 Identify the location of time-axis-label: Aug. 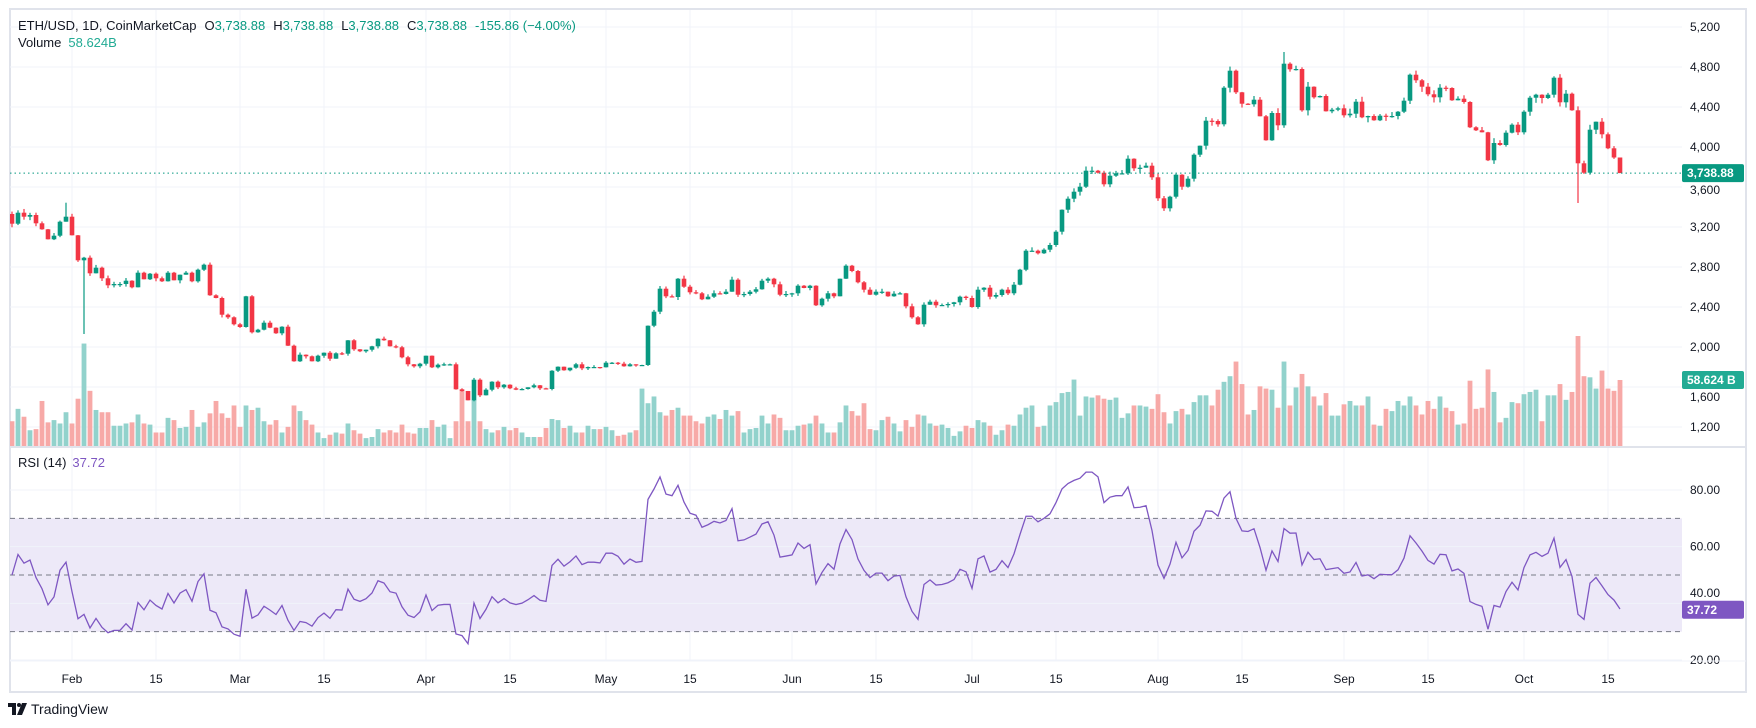
(1157, 679).